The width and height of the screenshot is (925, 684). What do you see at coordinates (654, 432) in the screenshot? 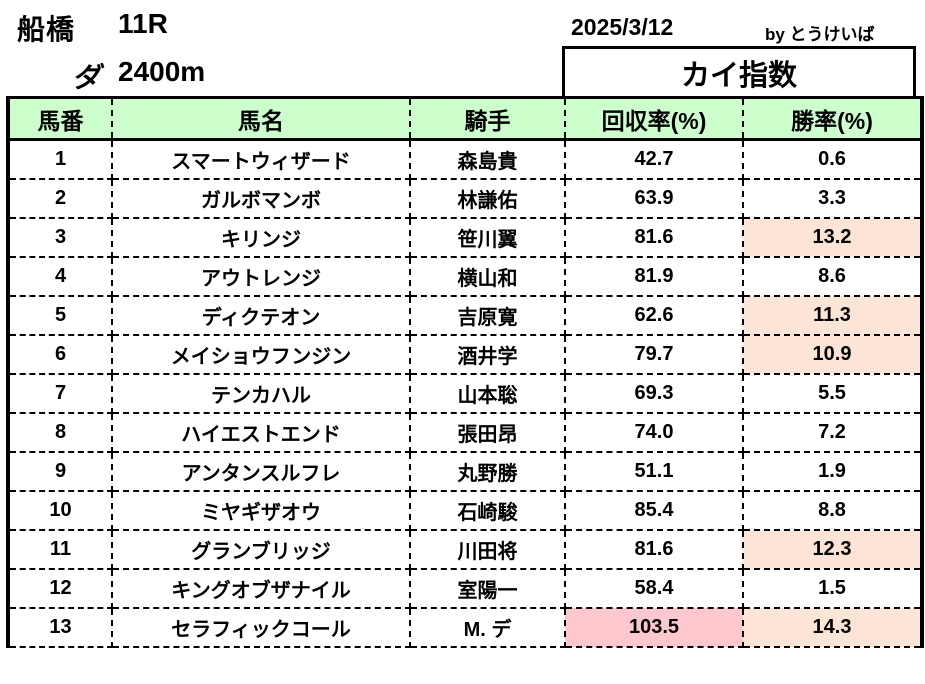
I see `return-rate: 74.0` at bounding box center [654, 432].